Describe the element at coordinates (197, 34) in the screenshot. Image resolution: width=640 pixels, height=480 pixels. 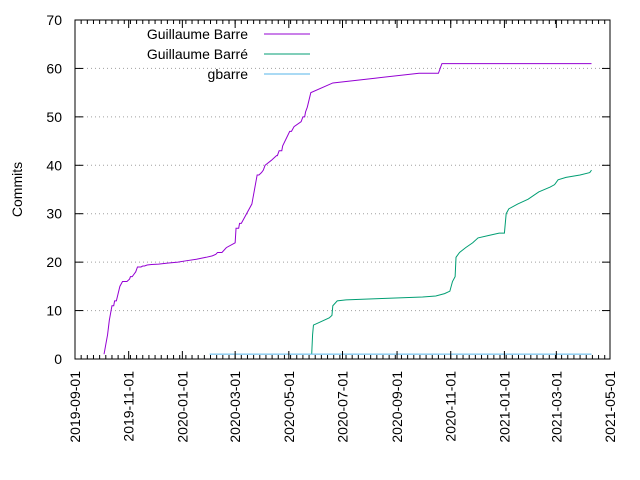
I see `legend-label: Guillaume Barre` at that location.